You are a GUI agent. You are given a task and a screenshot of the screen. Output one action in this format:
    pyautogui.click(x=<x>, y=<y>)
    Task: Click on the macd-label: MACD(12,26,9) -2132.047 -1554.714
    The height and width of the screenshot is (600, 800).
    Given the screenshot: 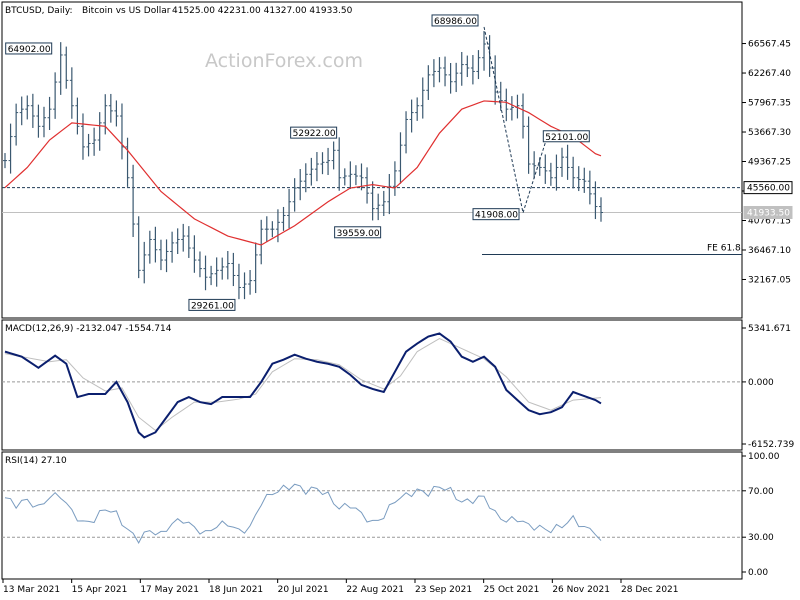 What is the action you would take?
    pyautogui.click(x=88, y=329)
    